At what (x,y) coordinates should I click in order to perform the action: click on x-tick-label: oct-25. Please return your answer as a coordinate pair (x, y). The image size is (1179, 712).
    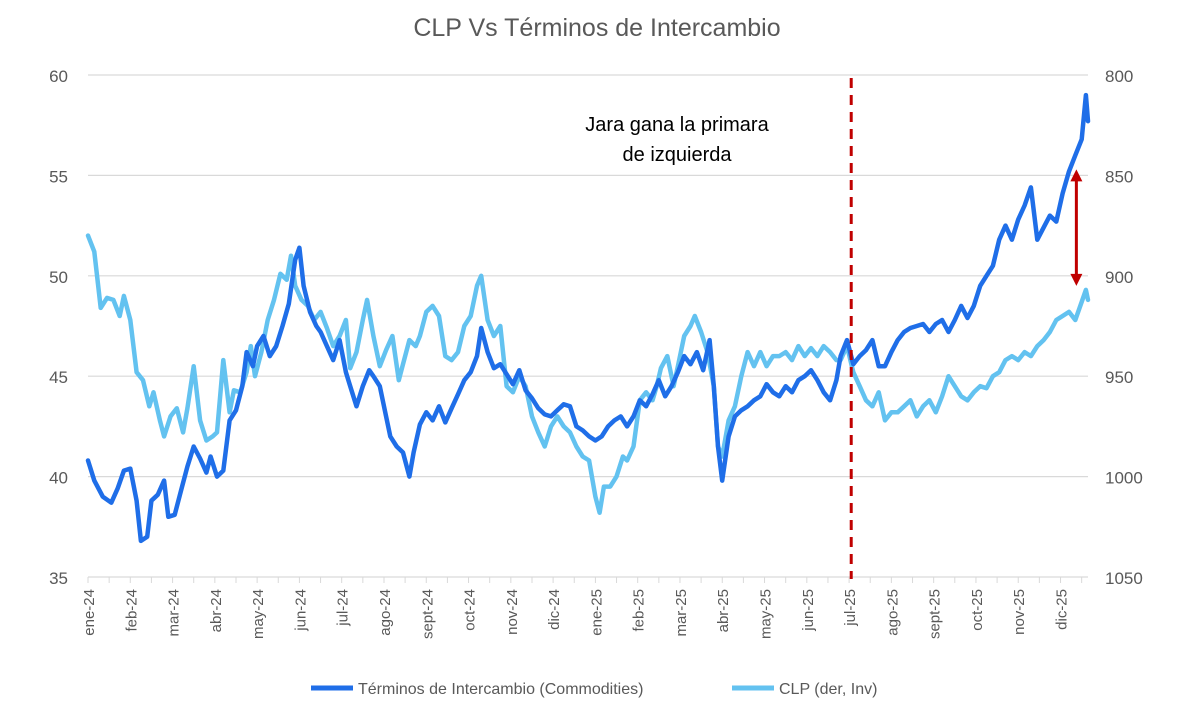
    Looking at the image, I should click on (977, 610).